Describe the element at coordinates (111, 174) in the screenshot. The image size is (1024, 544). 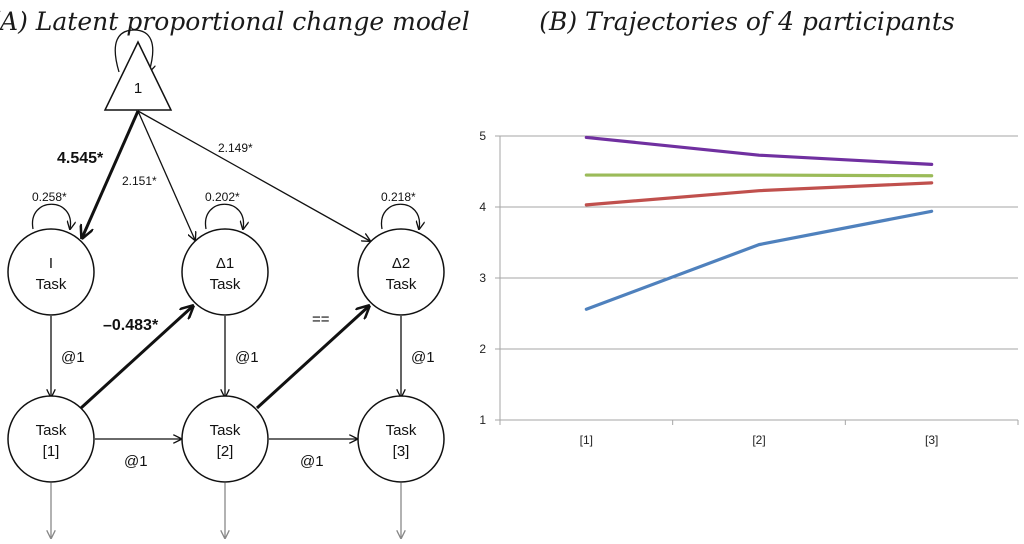
I see `mean-path-i` at that location.